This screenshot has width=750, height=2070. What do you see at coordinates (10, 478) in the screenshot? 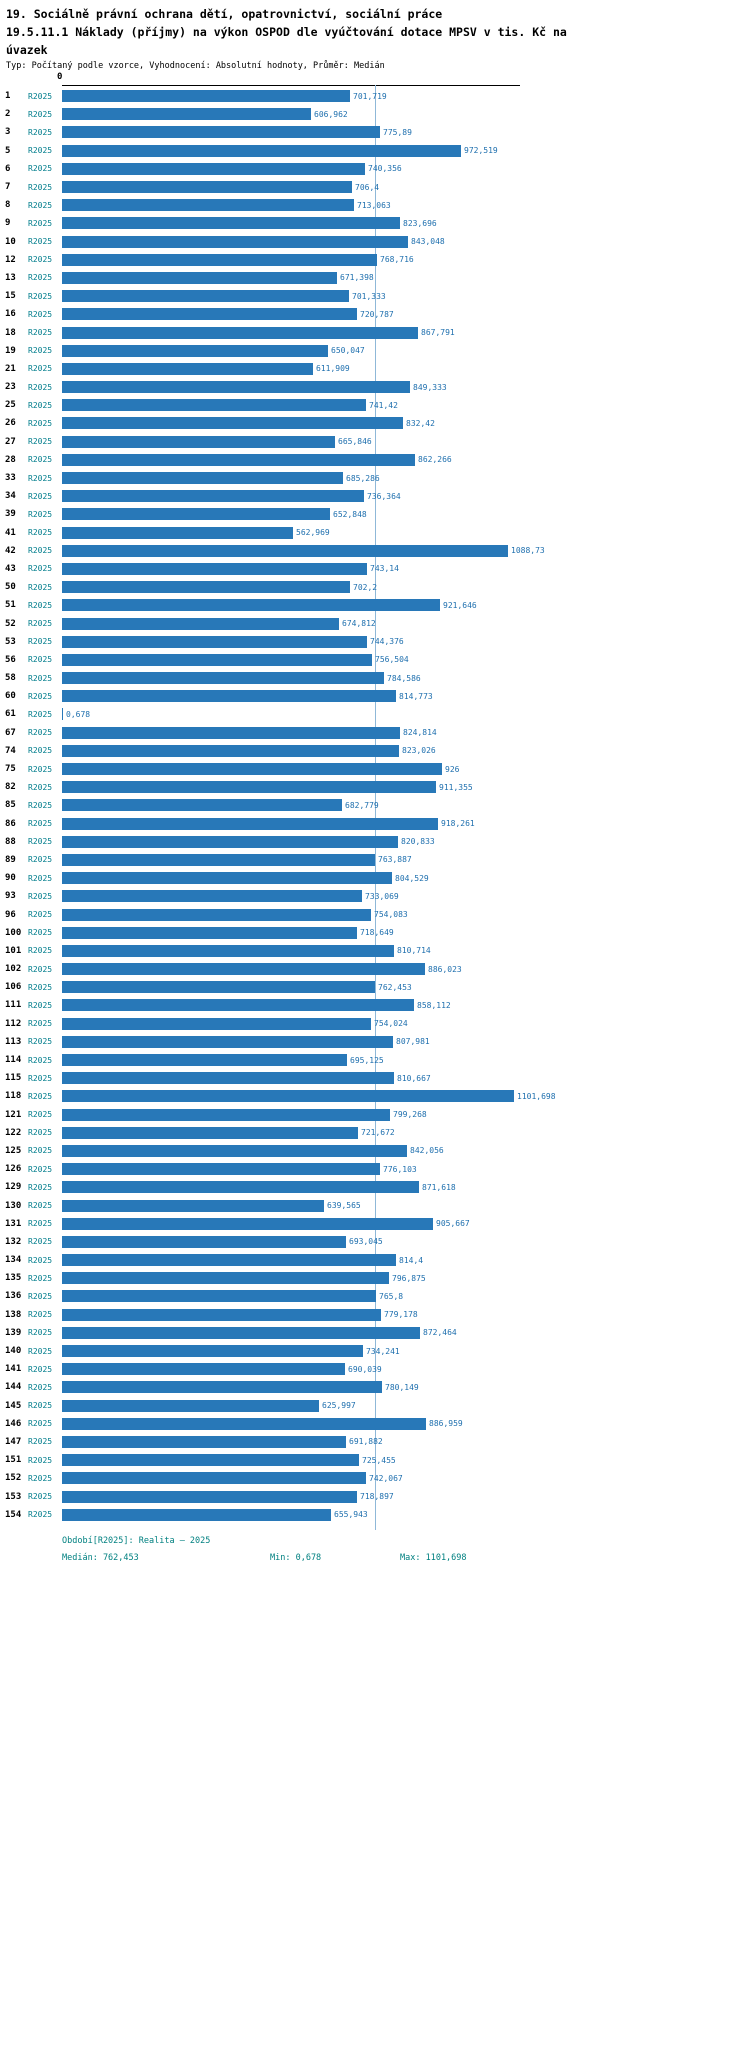
I see `row-number-label: 33` at bounding box center [10, 478].